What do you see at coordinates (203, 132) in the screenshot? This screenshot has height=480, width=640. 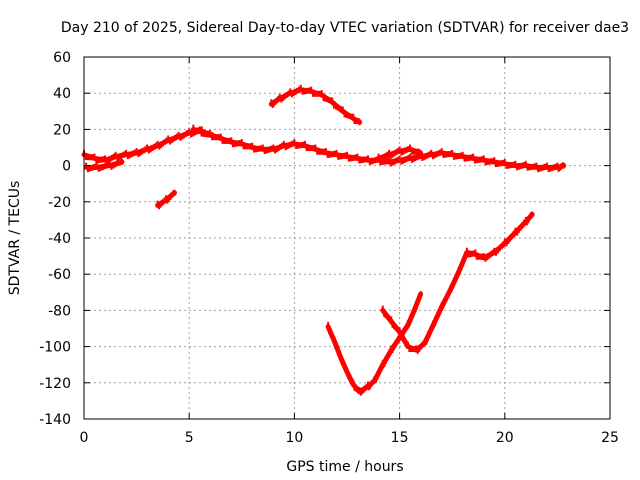 I see `series-spike-trace` at bounding box center [203, 132].